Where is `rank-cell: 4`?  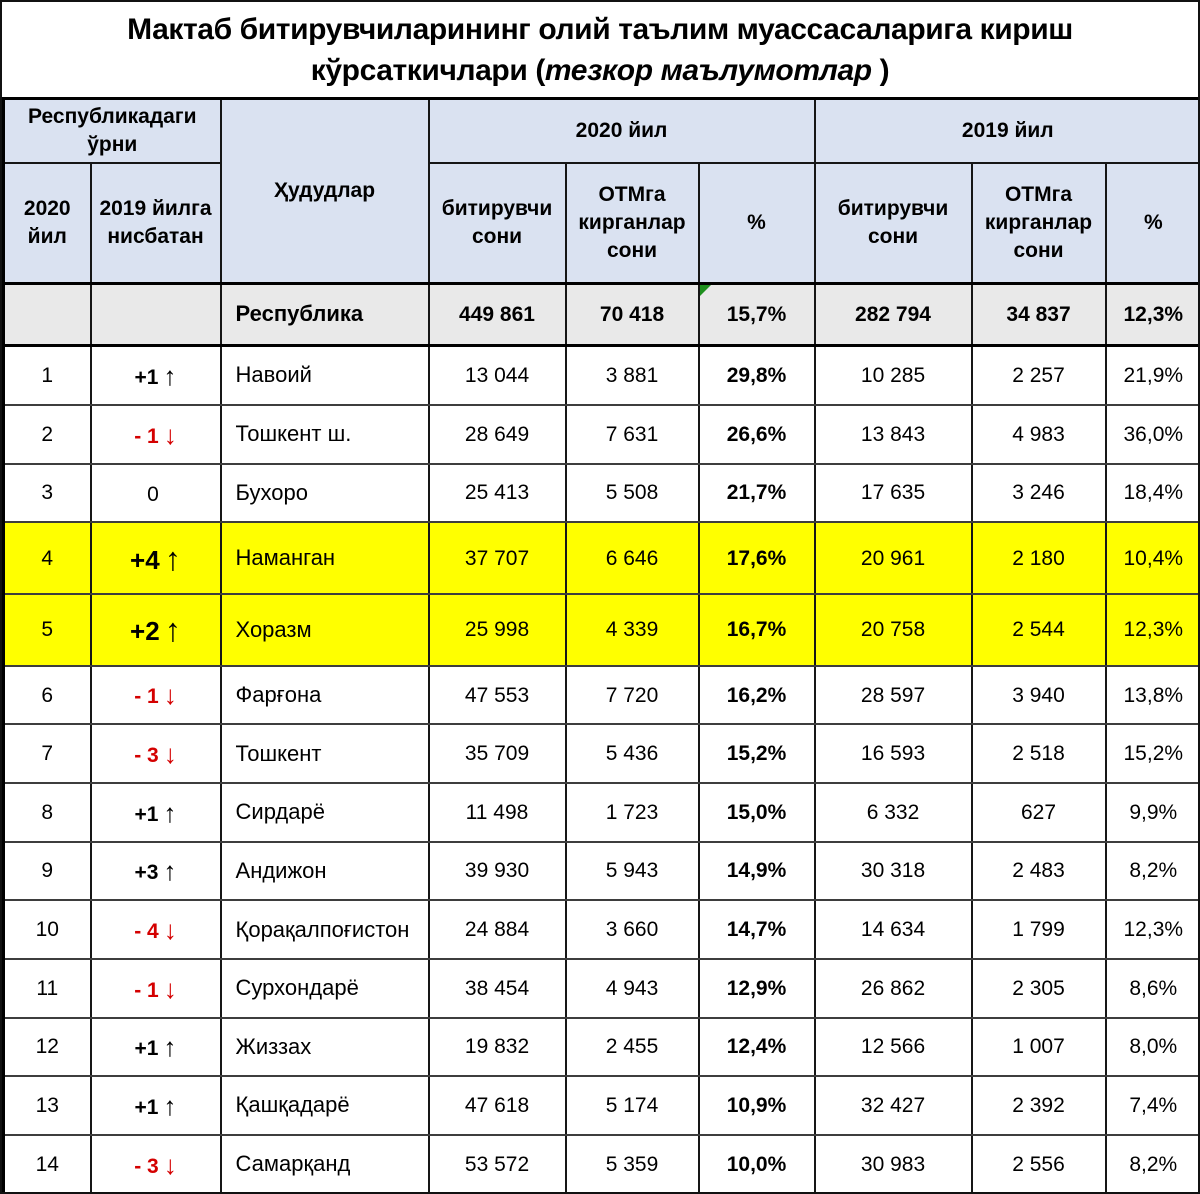
rank-cell: 4 is located at coordinates (47, 558).